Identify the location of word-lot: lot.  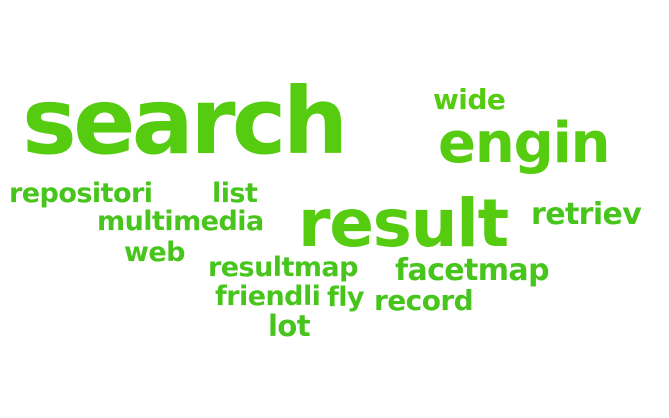
(289, 326).